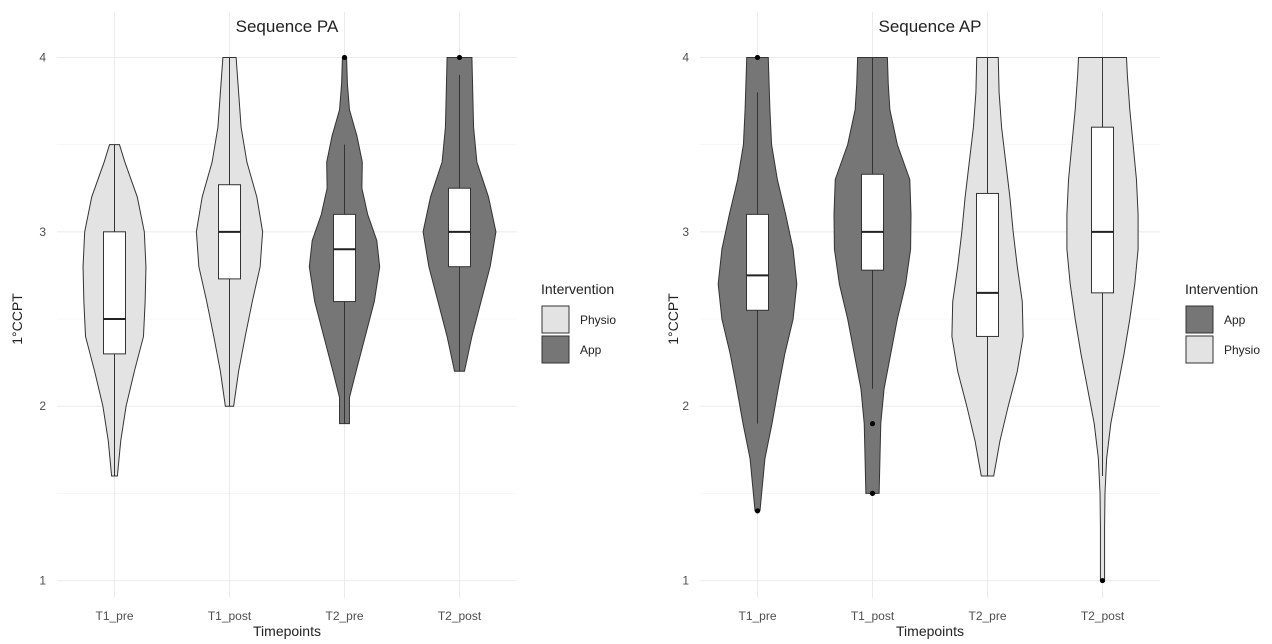 The width and height of the screenshot is (1272, 644). What do you see at coordinates (929, 26) in the screenshot?
I see `chart-title: Sequence AP` at bounding box center [929, 26].